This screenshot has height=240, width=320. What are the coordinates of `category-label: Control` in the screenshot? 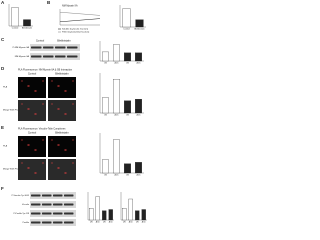 It's located at (15, 28).